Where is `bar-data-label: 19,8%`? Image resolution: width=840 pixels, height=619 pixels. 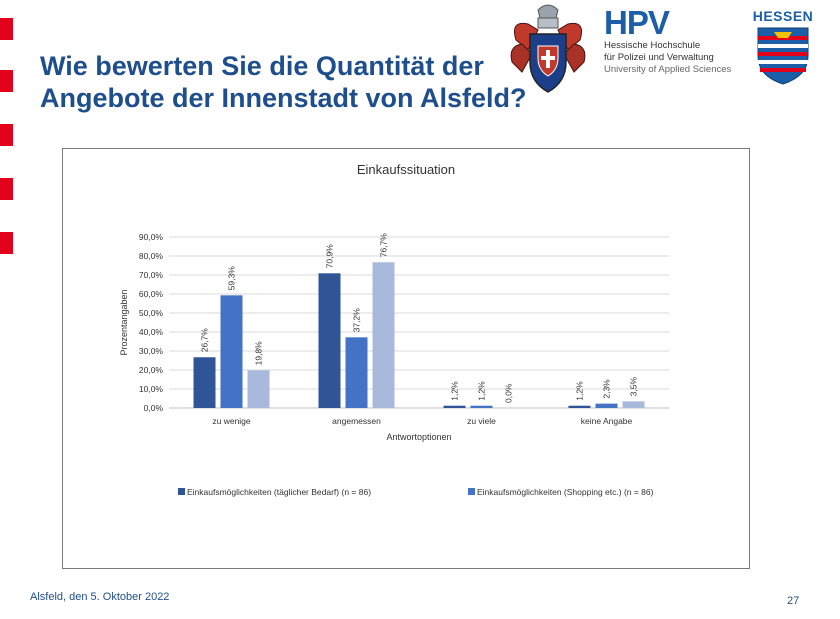
bar-data-label: 19,8% is located at coordinates (259, 353).